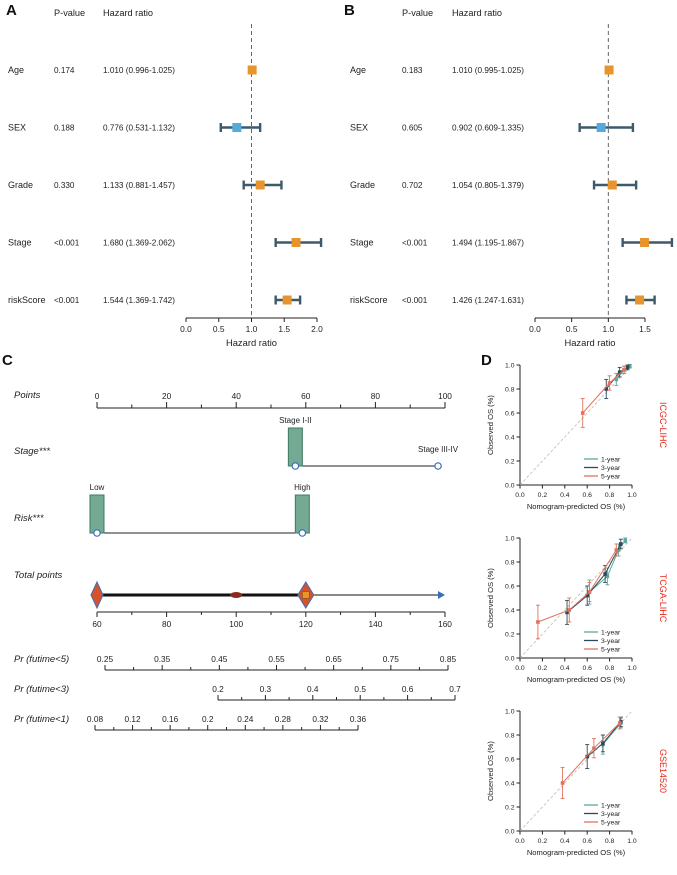 The image size is (677, 875). Describe the element at coordinates (317, 329) in the screenshot. I see `x-tick-label: 2.0` at that location.